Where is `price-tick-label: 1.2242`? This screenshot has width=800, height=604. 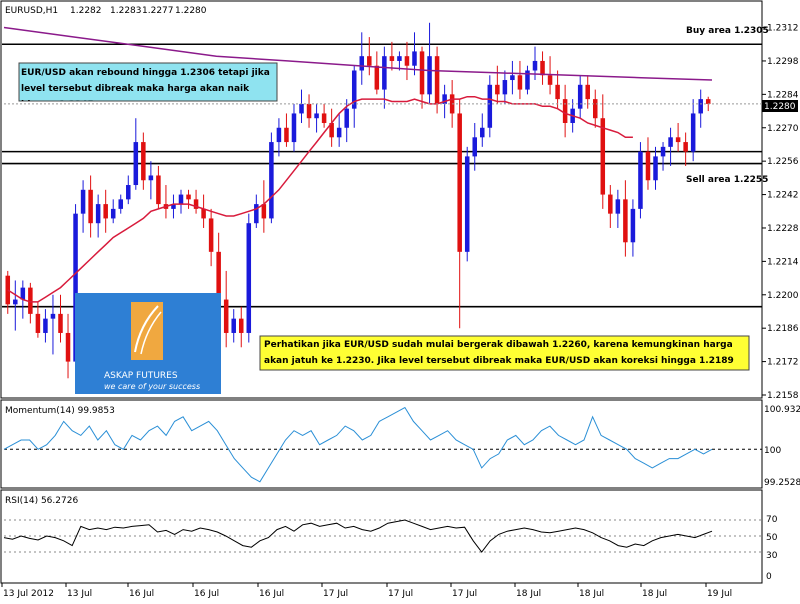
price-tick-label: 1.2242 is located at coordinates (783, 196).